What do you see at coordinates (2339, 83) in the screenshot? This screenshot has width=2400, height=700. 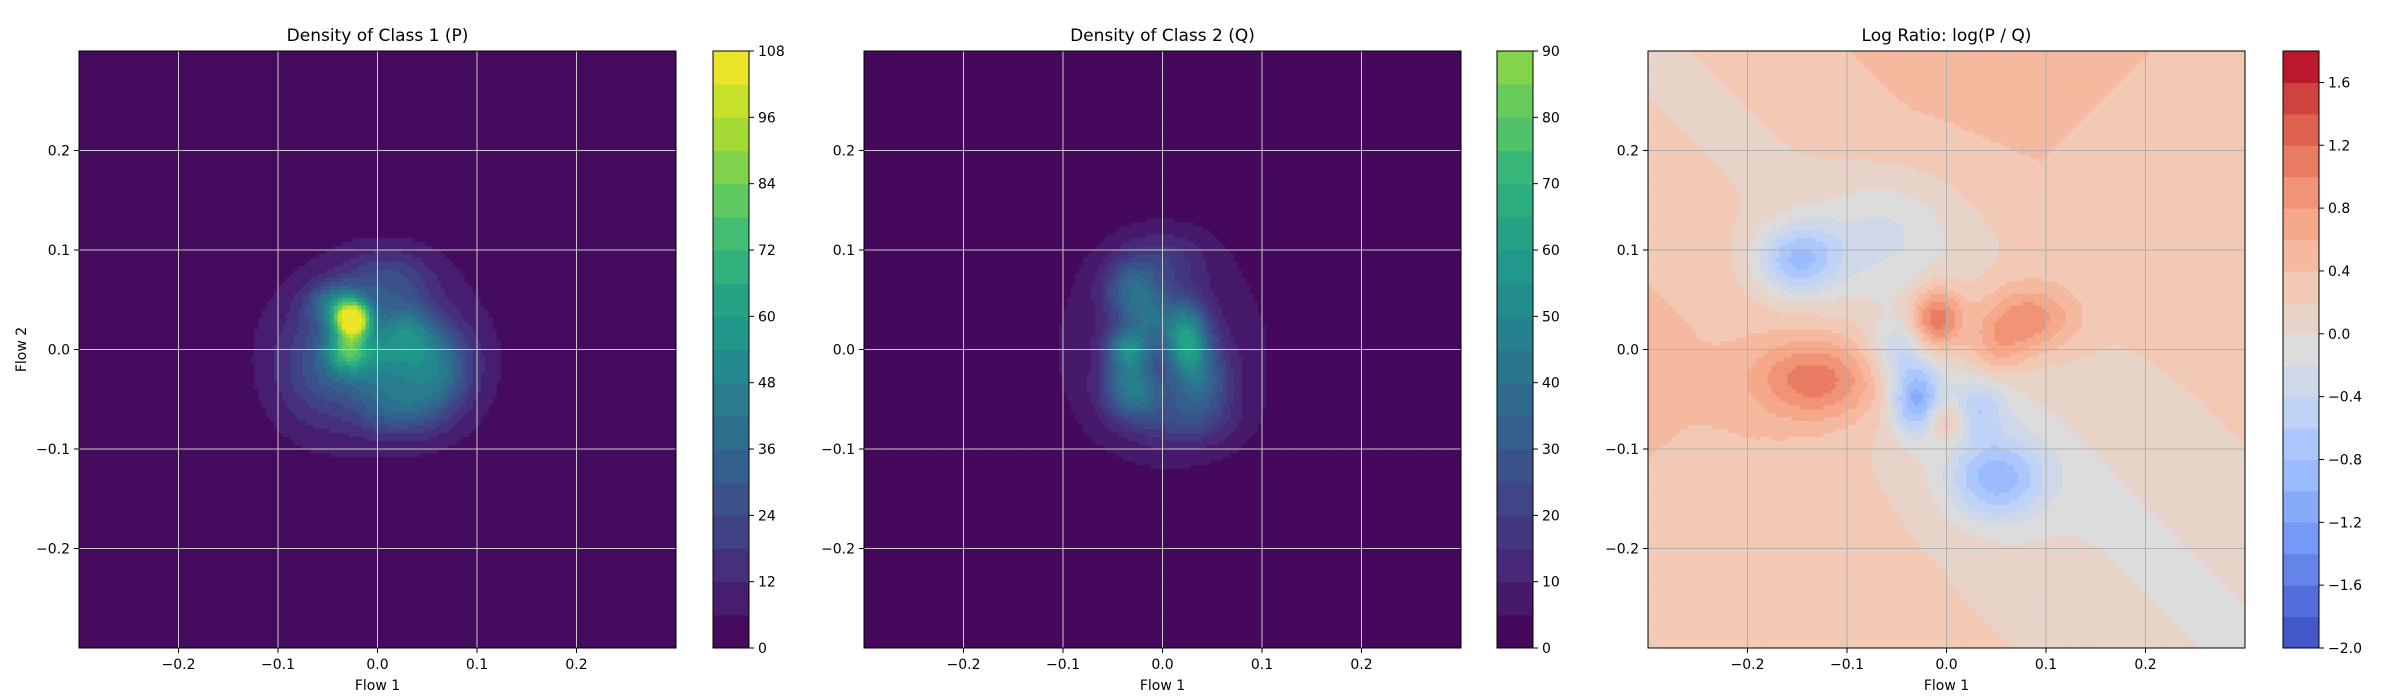 I see `colorbar-tick-label: 1.6` at bounding box center [2339, 83].